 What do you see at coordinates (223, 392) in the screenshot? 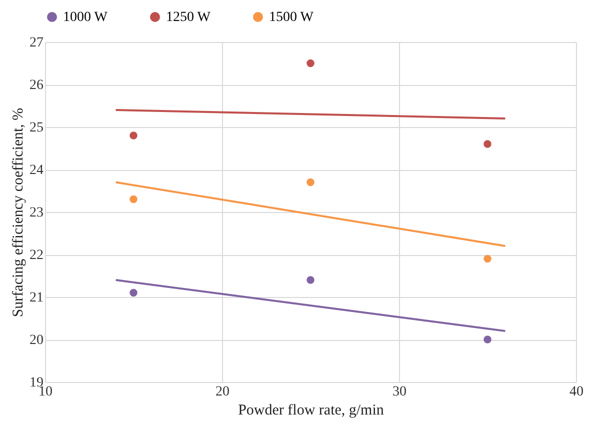
I see `x-tick-label: 20` at bounding box center [223, 392].